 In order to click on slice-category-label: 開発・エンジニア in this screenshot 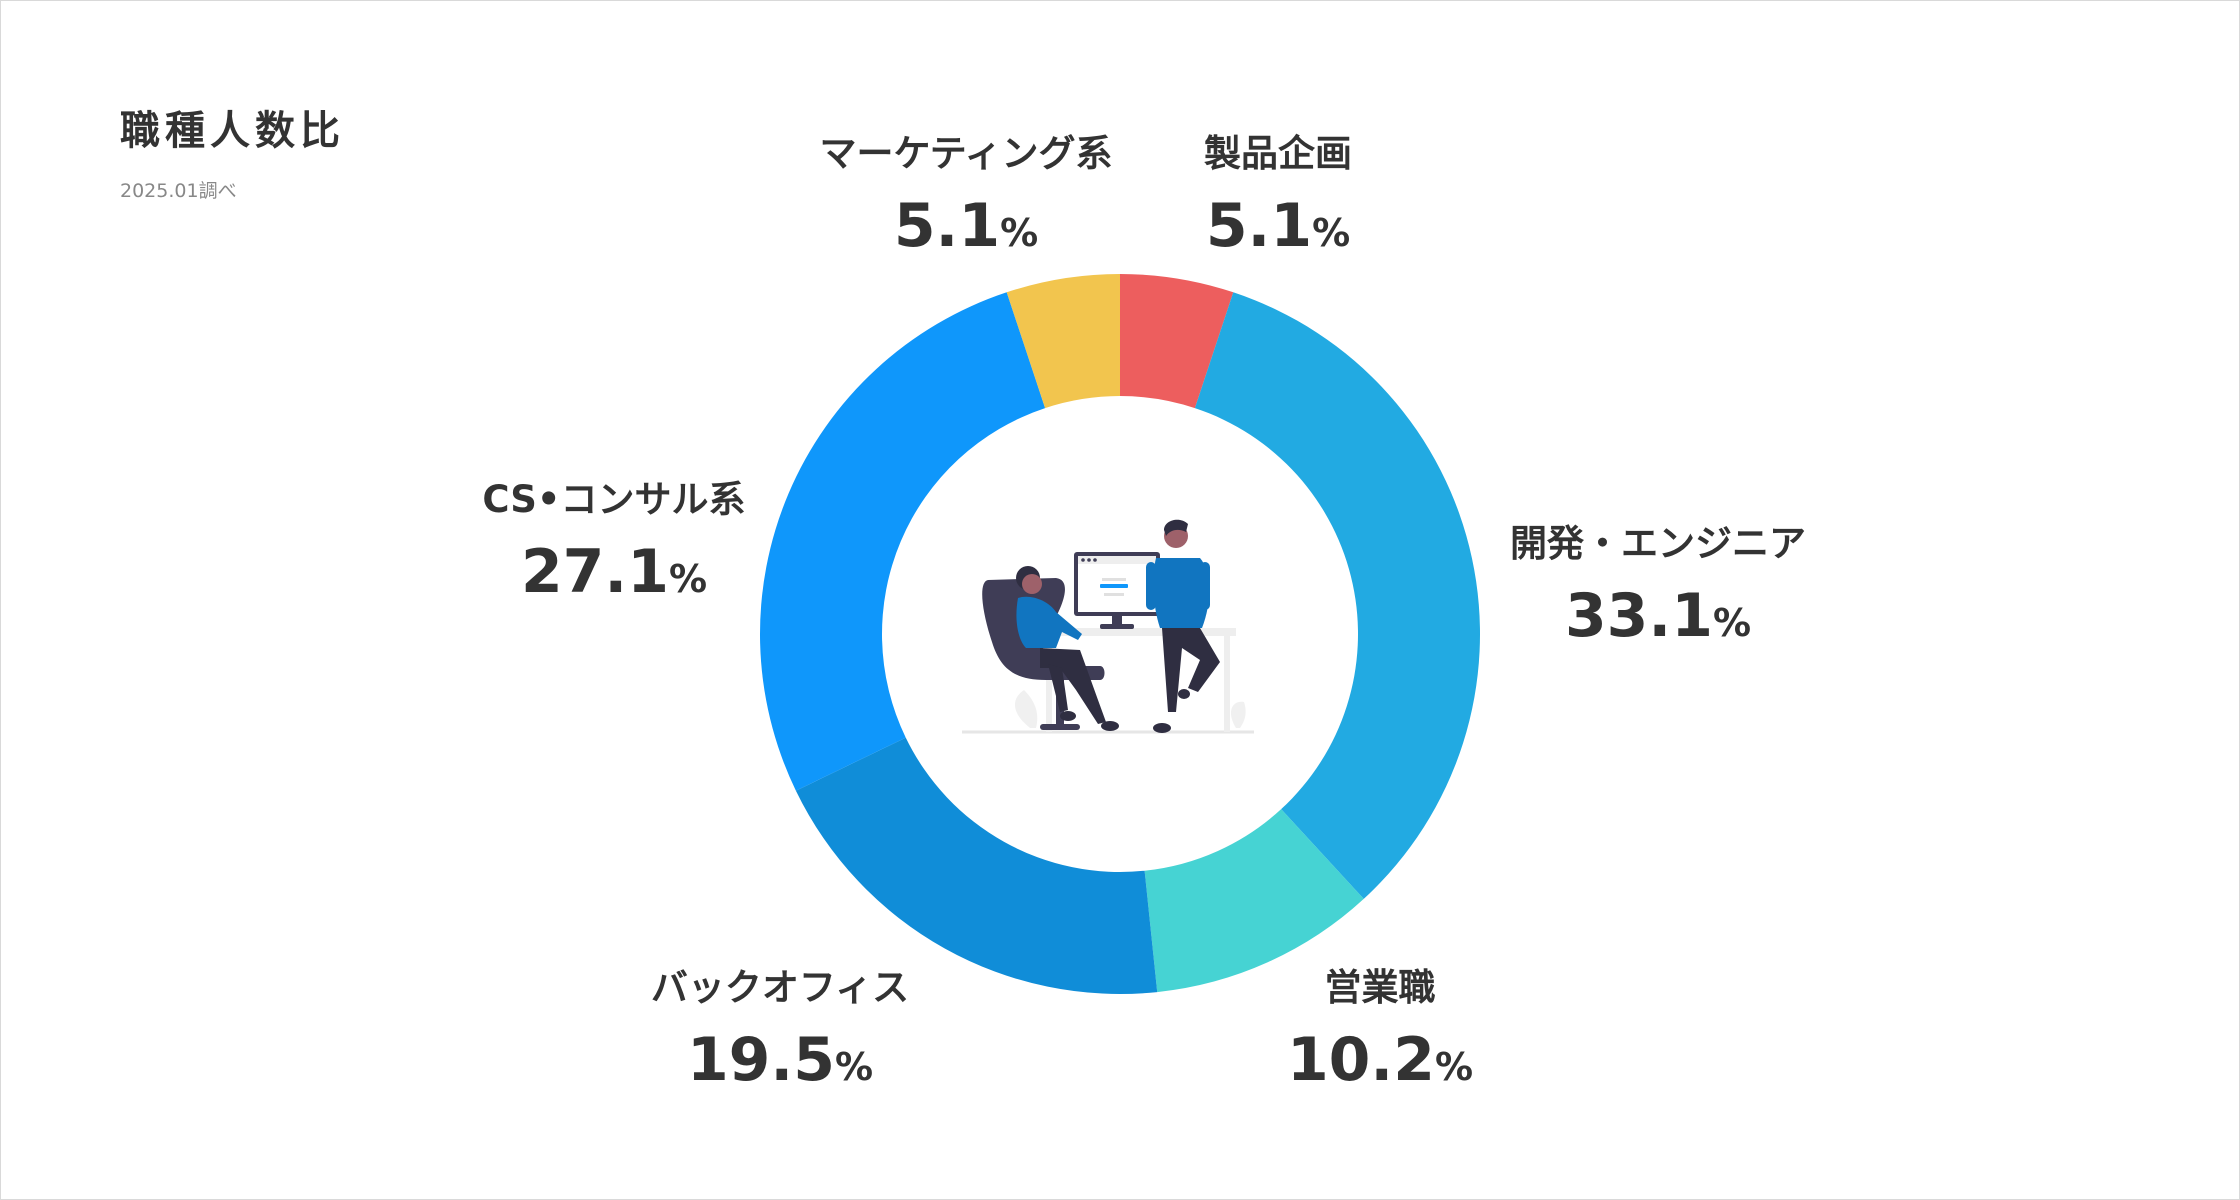, I will do `click(1658, 543)`.